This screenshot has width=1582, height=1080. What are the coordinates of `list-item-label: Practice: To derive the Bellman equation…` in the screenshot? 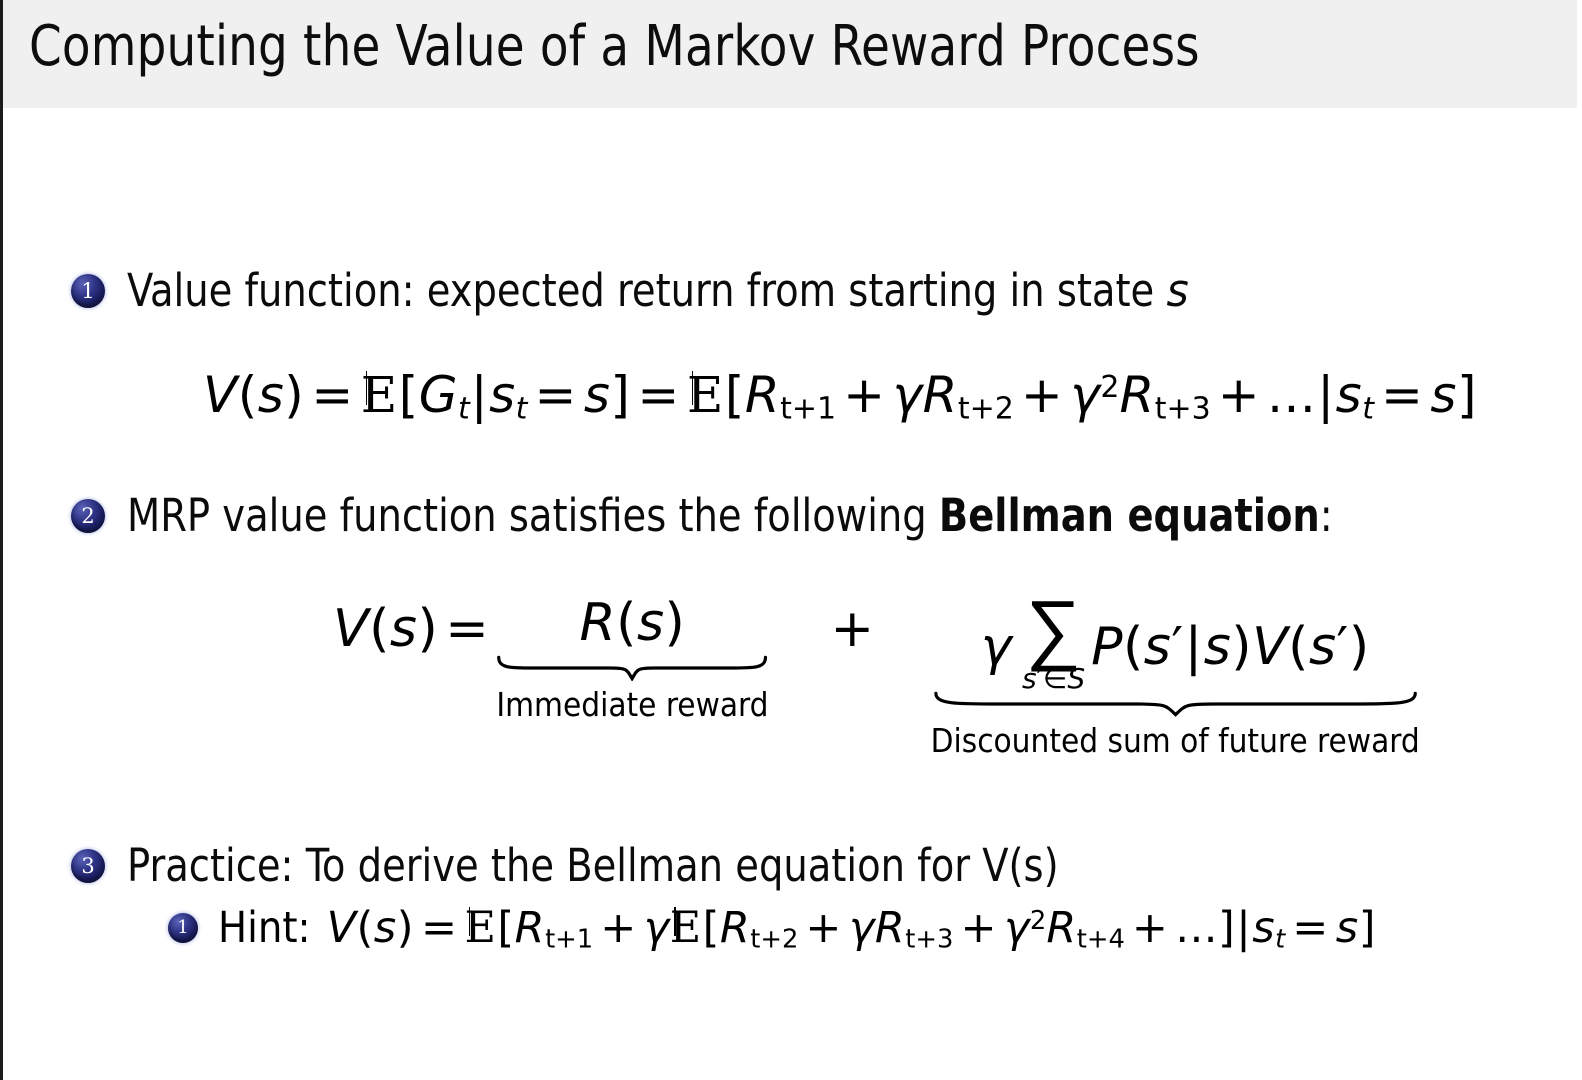 It's located at (593, 865).